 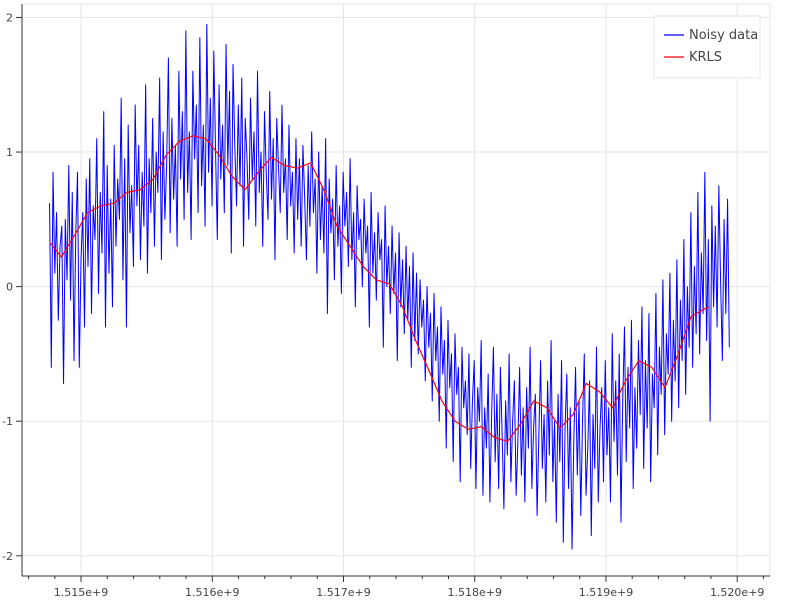 I want to click on y-tick-label: 0, so click(x=9, y=287).